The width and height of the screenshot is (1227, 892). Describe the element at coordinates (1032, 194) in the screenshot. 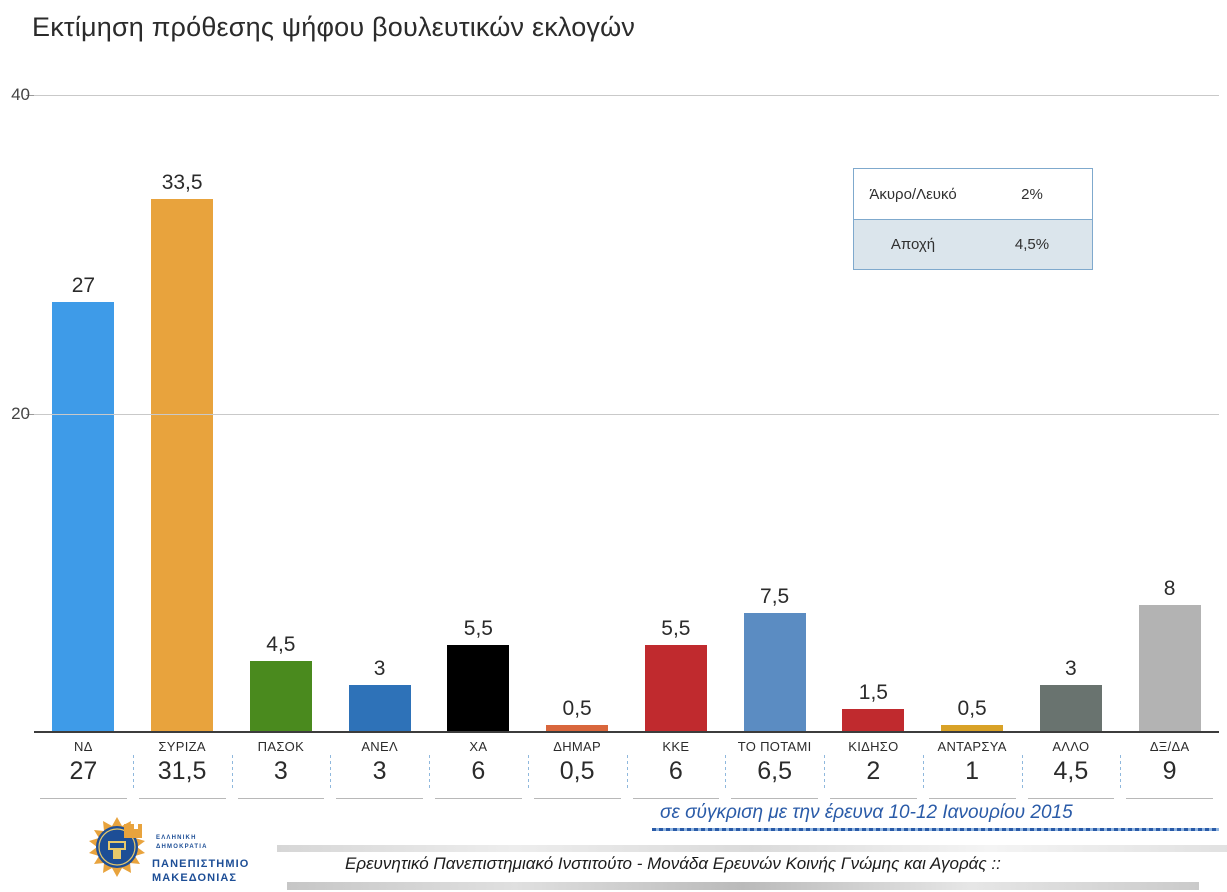

I see `annotation-value-invalid-blank: 2%` at that location.